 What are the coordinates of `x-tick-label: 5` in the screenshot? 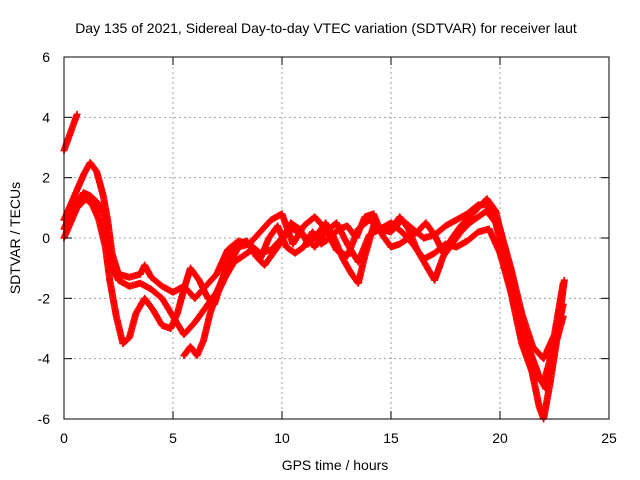 It's located at (173, 438).